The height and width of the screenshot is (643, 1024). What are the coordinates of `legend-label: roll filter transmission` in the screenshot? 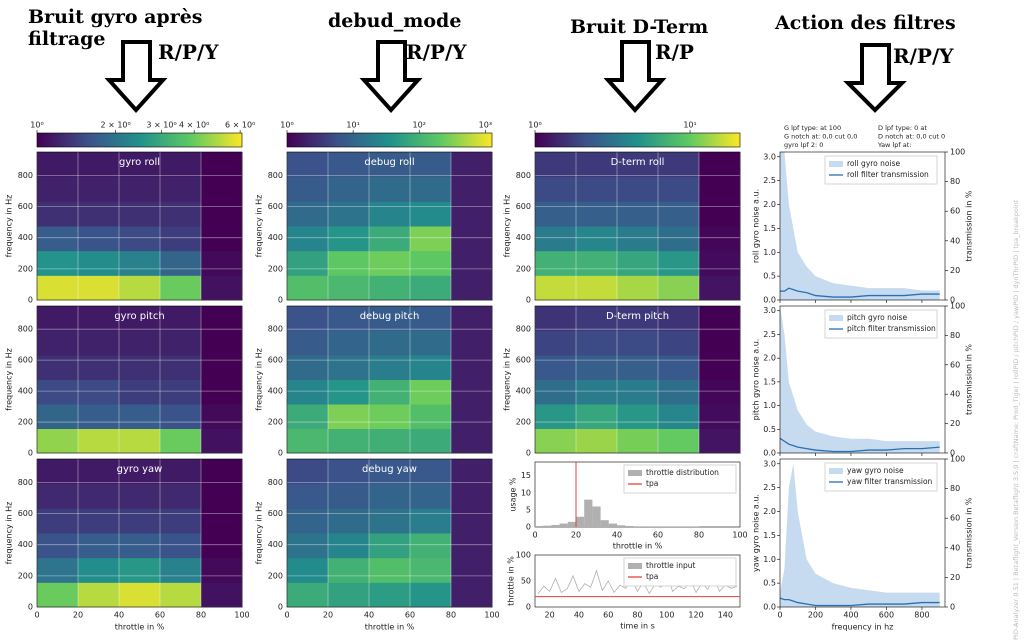 It's located at (888, 174).